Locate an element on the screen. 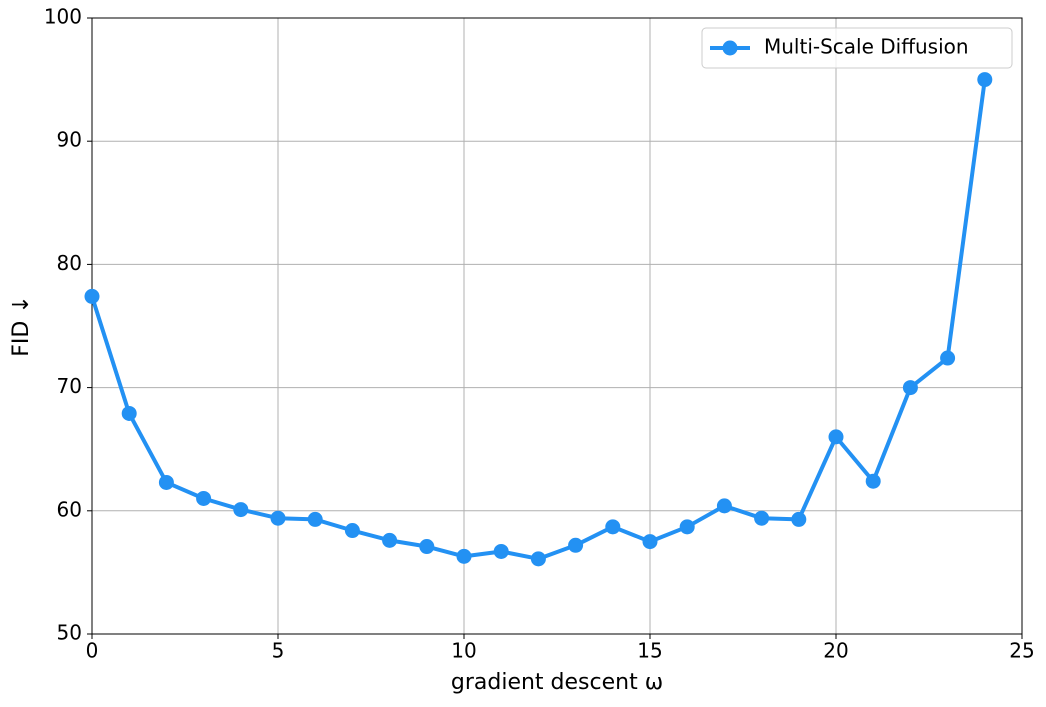 The image size is (1046, 707). x-tick-label: 20 is located at coordinates (835, 651).